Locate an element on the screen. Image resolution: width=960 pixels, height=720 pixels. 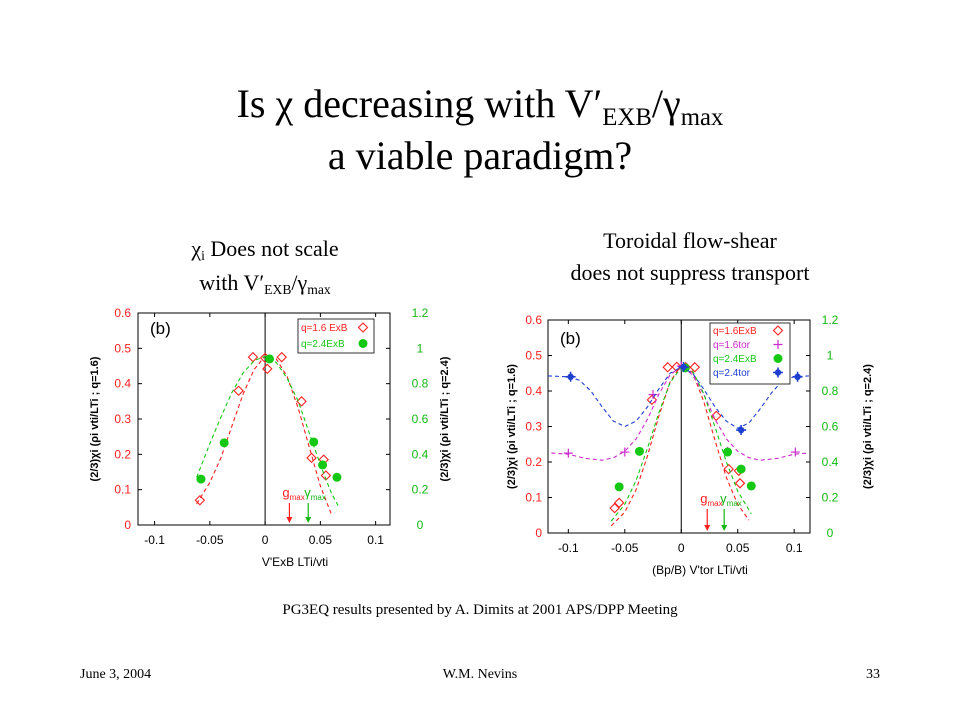
y-right-tick-label: 0.6 is located at coordinates (830, 427).